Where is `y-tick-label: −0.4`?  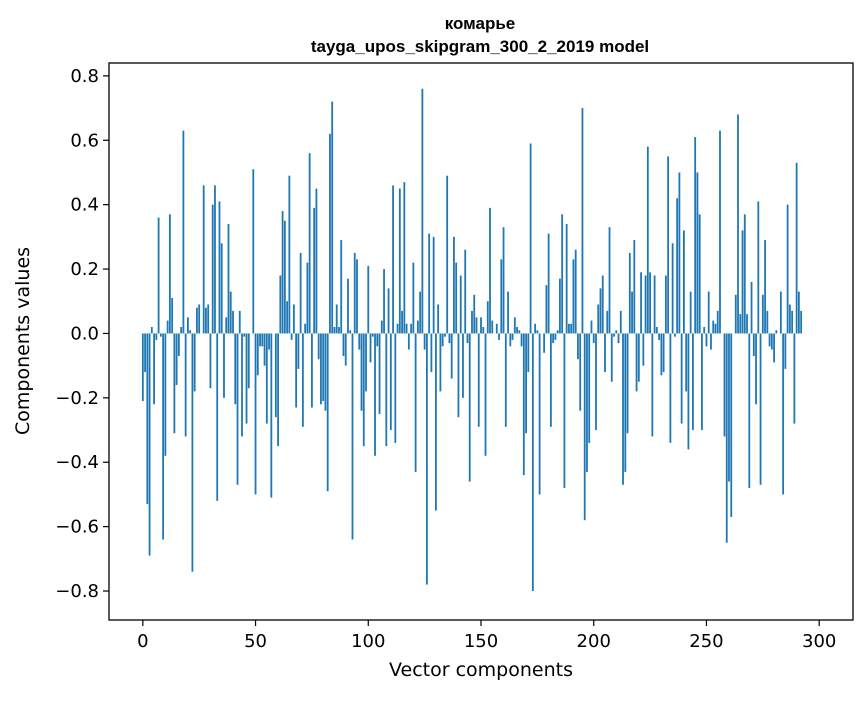
y-tick-label: −0.4 is located at coordinates (77, 462).